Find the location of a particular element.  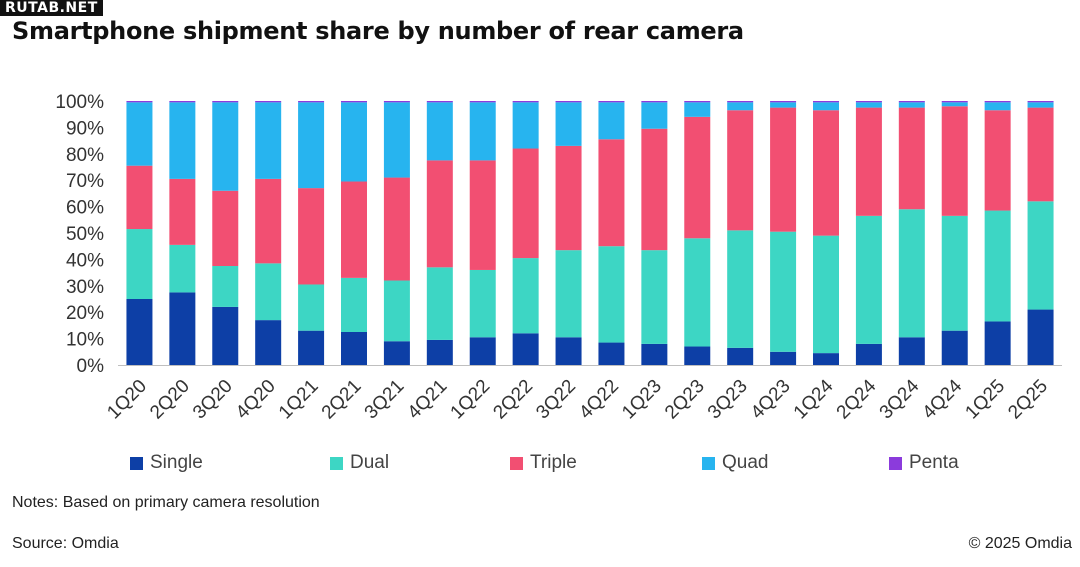

watermark: RUTAB.NET is located at coordinates (51, 8).